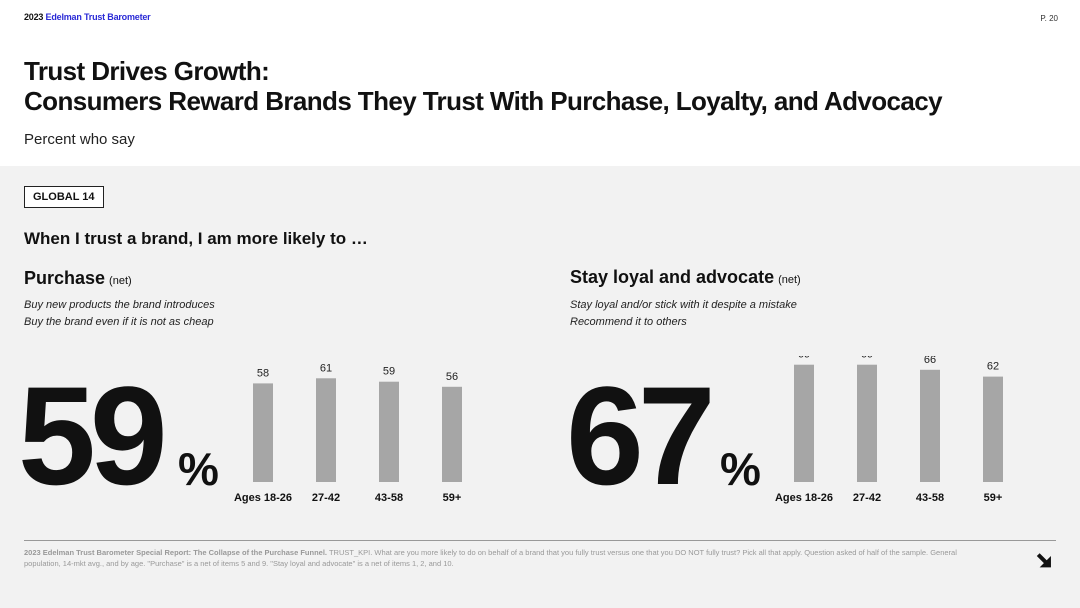 The width and height of the screenshot is (1080, 608). Describe the element at coordinates (147, 71) in the screenshot. I see `title-line-1: Trust Drives Growth:` at that location.